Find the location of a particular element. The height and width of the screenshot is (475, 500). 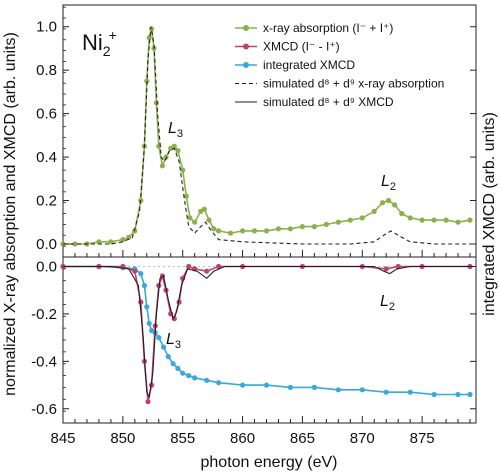

legend-entry: integrated XMCD is located at coordinates (295, 65).